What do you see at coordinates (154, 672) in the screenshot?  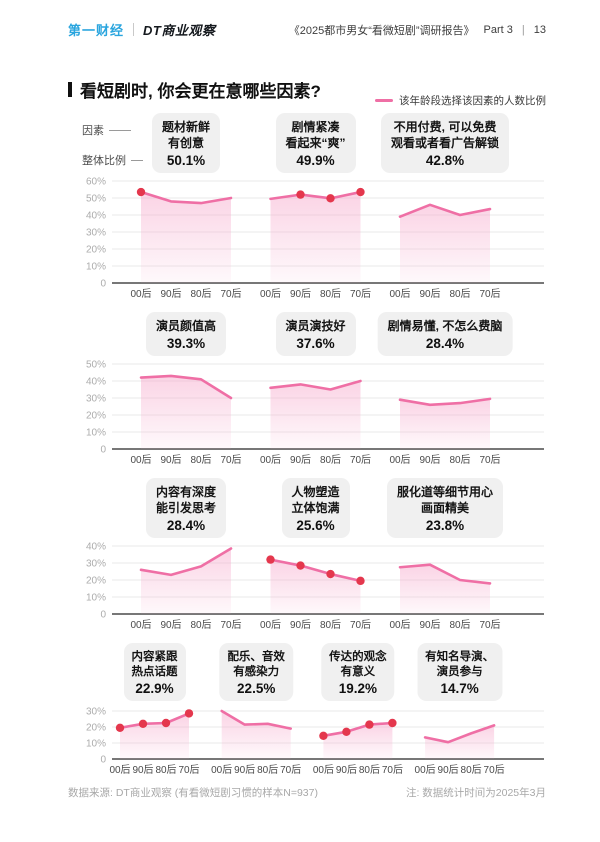 I see `factor-card: 内容紧跟 热点话题 22.9%` at bounding box center [154, 672].